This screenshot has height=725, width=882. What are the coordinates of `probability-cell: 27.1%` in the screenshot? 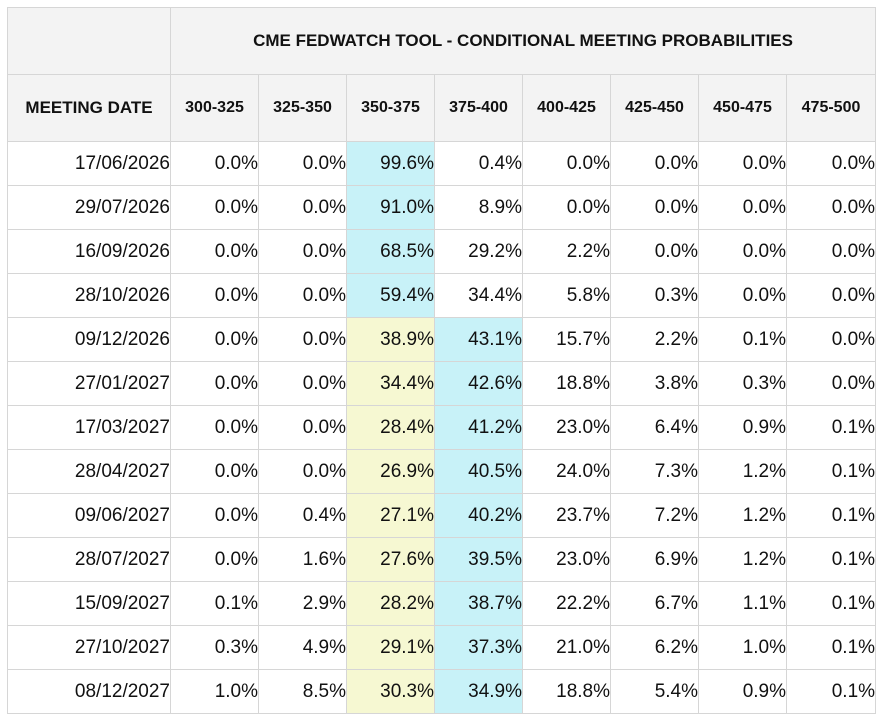 It's located at (390, 515).